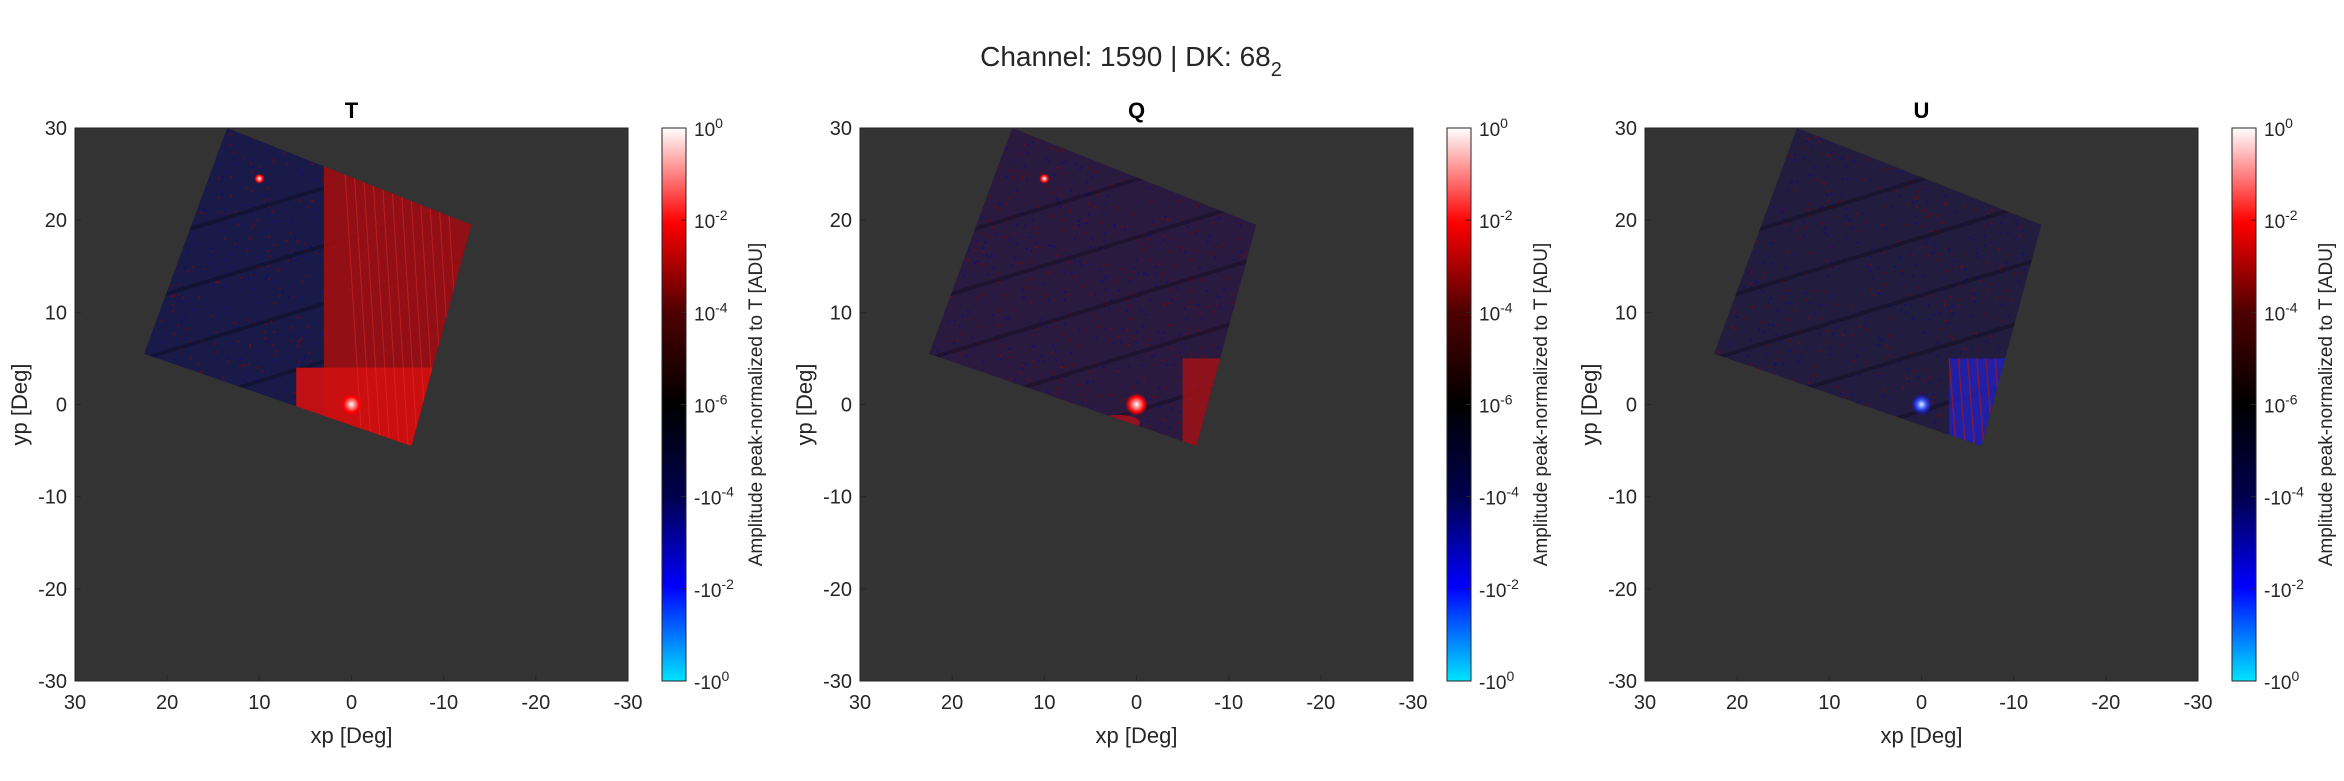 This screenshot has height=781, width=2344. I want to click on x-tick-label: 20, so click(1737, 703).